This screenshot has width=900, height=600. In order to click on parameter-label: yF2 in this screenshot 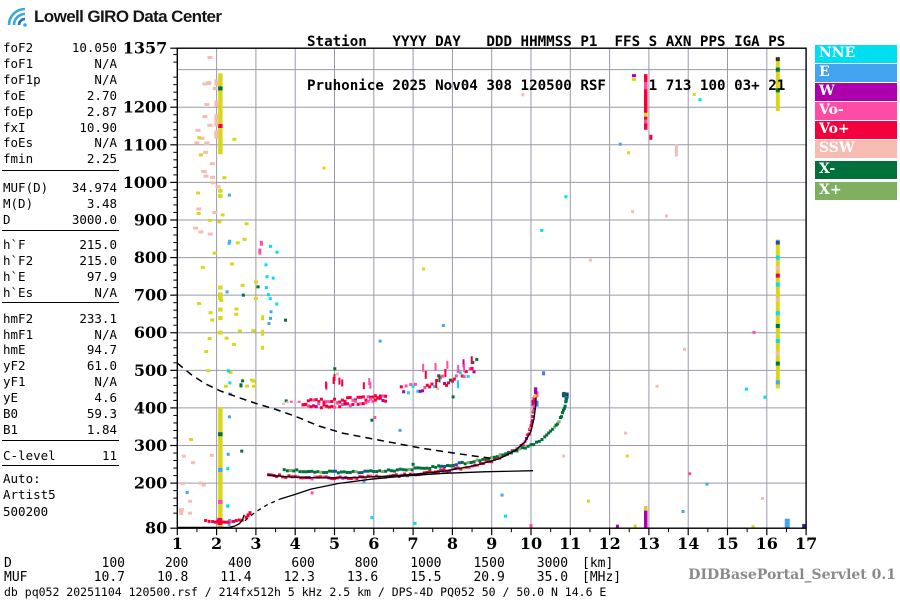, I will do `click(14, 366)`.